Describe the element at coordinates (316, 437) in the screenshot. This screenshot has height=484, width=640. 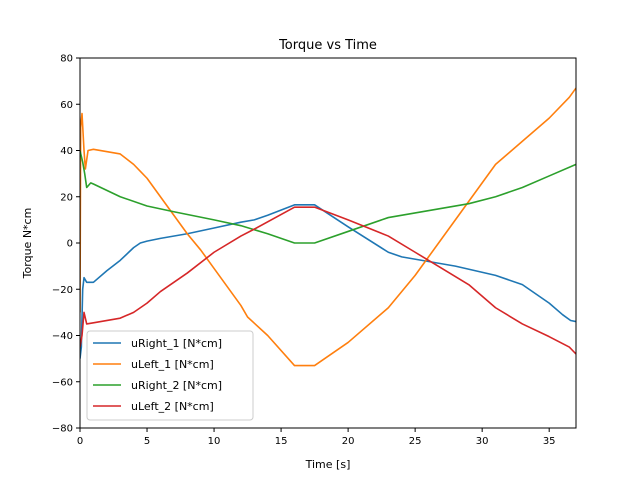
I see `x-axis: 0 5 10 15 20 25 30 35` at that location.